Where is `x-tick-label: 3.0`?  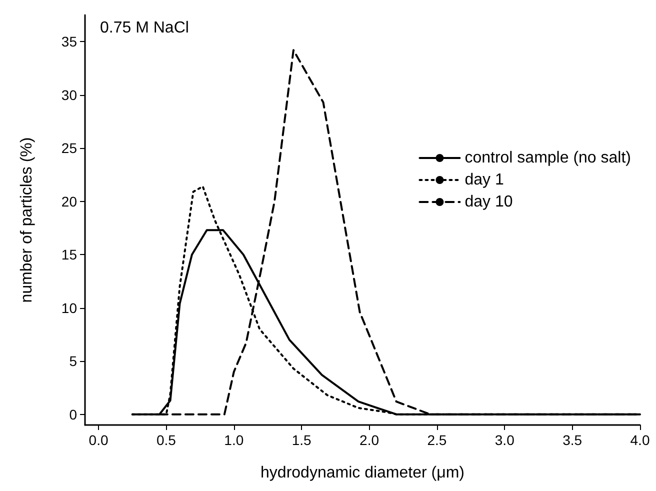 x-tick-label: 3.0 is located at coordinates (504, 440).